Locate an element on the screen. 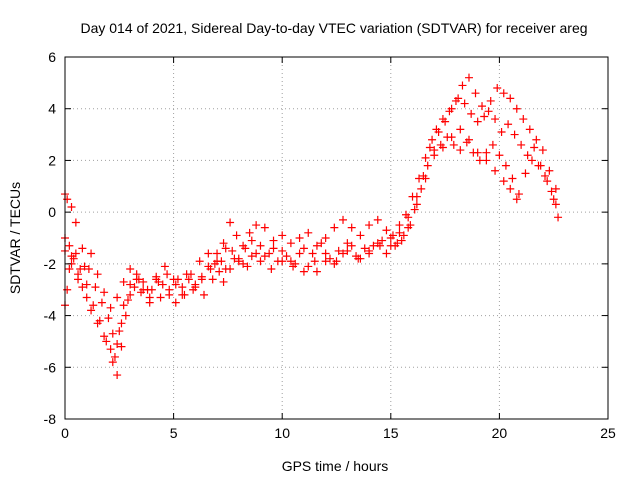 This screenshot has width=640, height=480. y-tick-label: -2 is located at coordinates (50, 264).